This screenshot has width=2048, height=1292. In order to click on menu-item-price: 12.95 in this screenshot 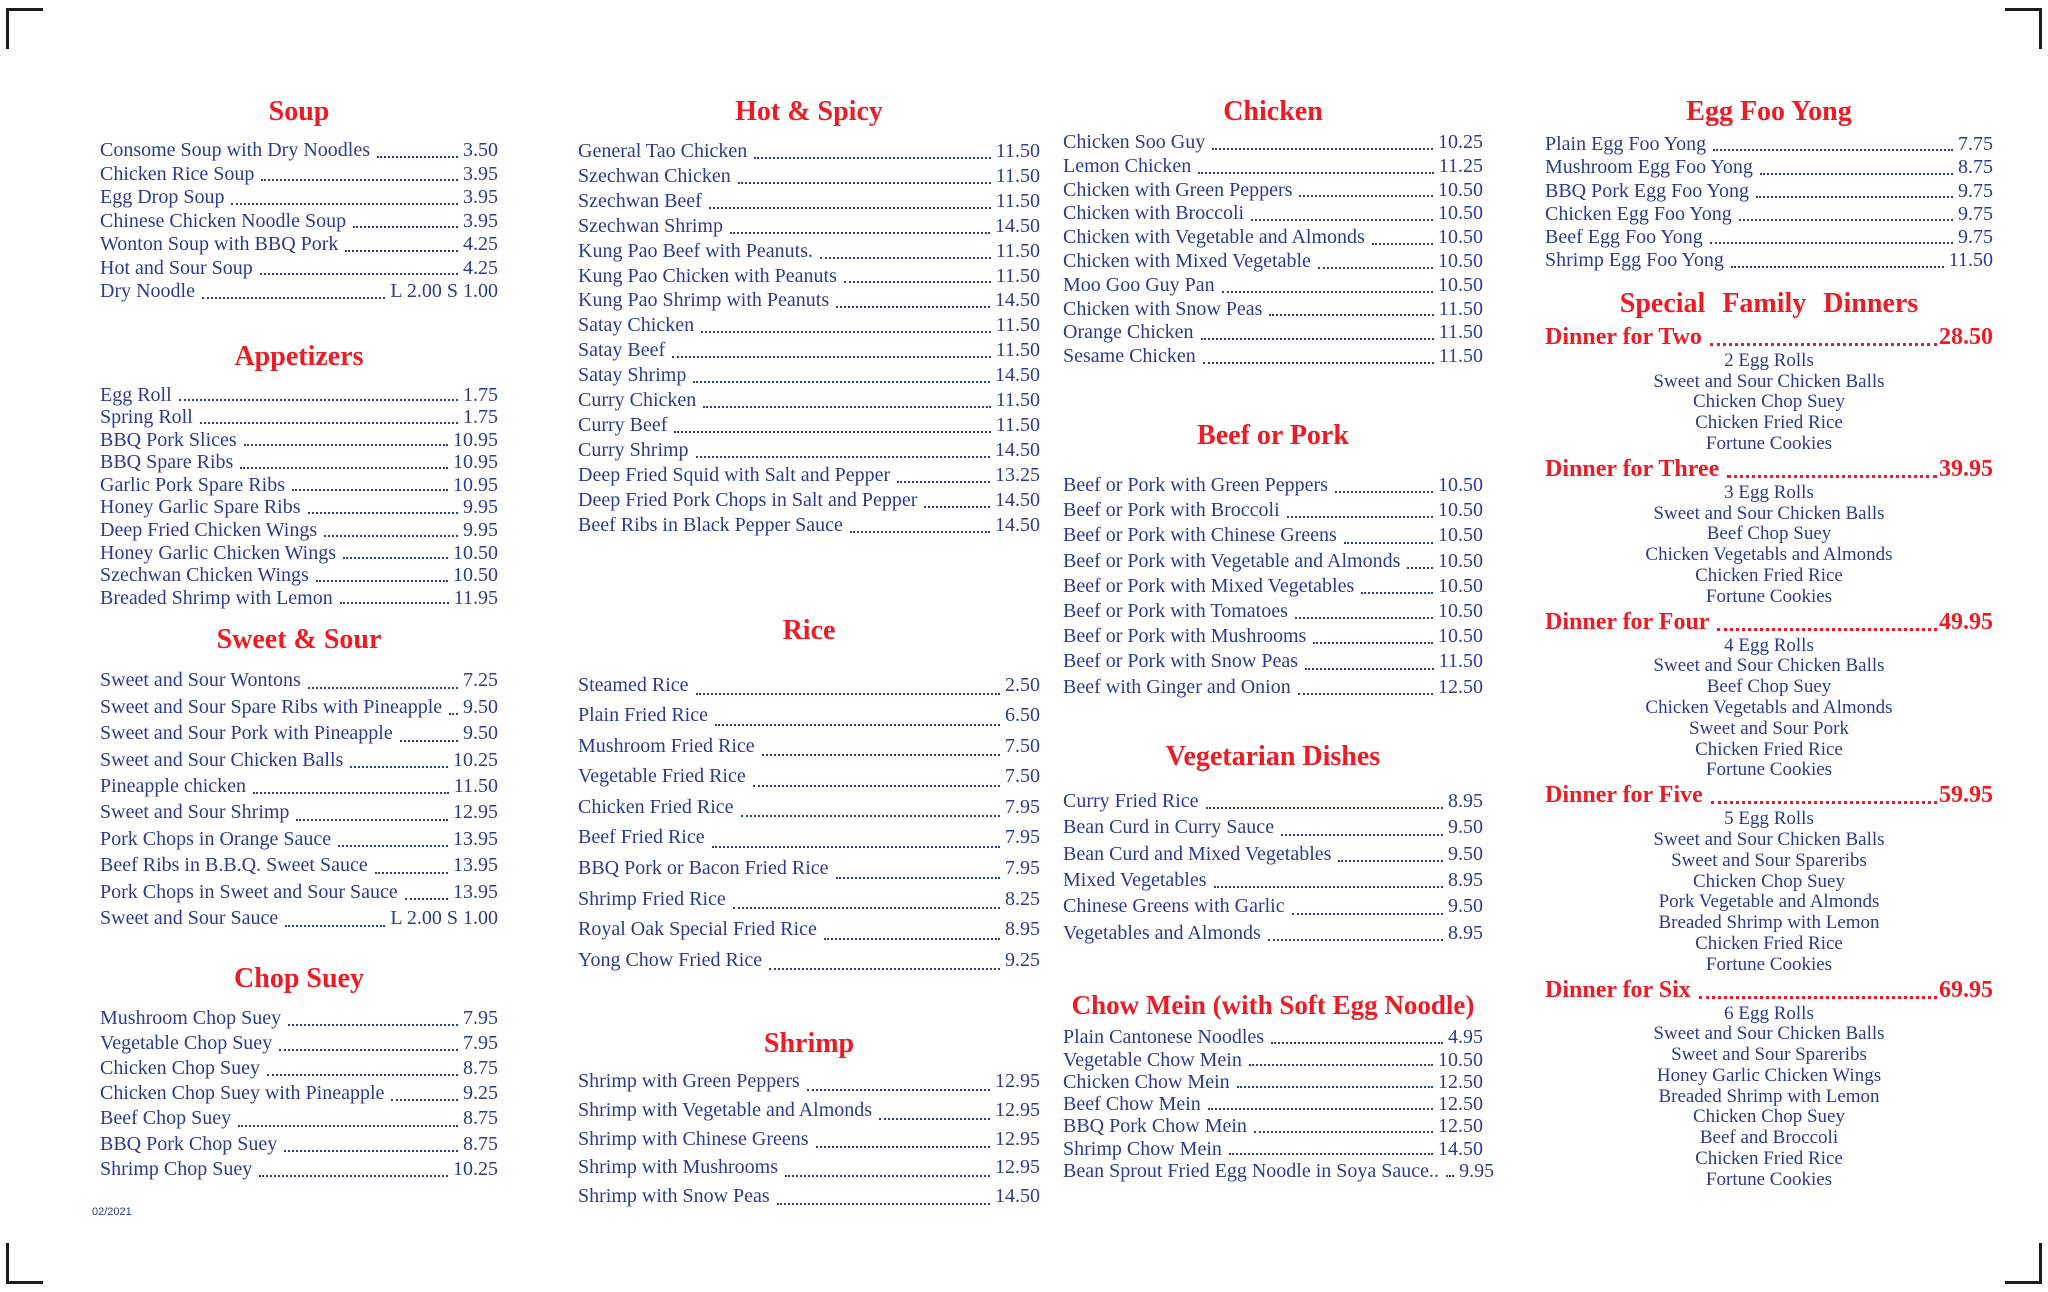, I will do `click(1017, 1138)`.